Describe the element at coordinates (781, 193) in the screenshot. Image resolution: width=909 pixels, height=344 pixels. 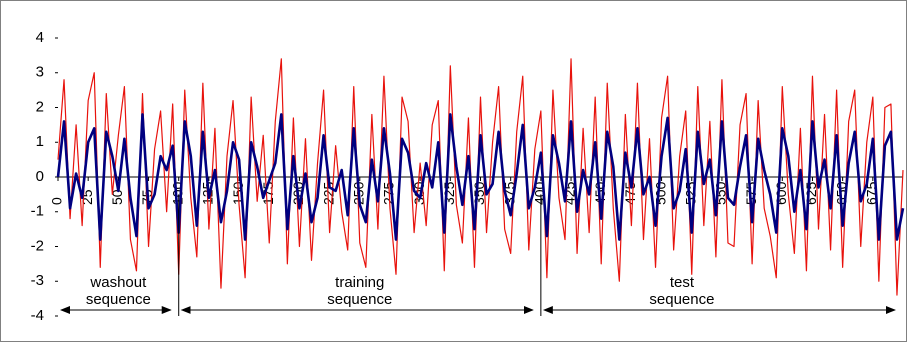
I see `x-tick-label: 600` at that location.